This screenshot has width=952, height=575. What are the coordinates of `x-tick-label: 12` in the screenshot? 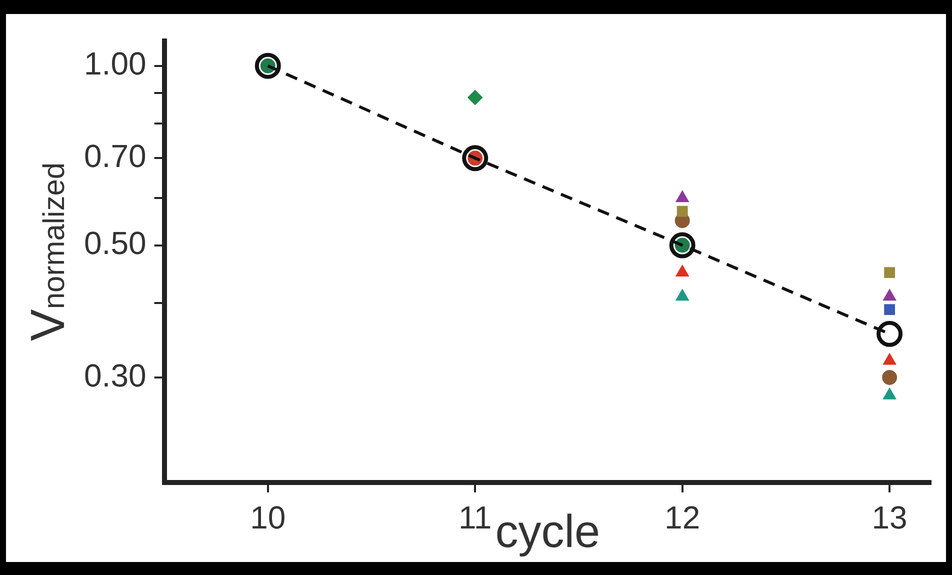 It's located at (682, 517).